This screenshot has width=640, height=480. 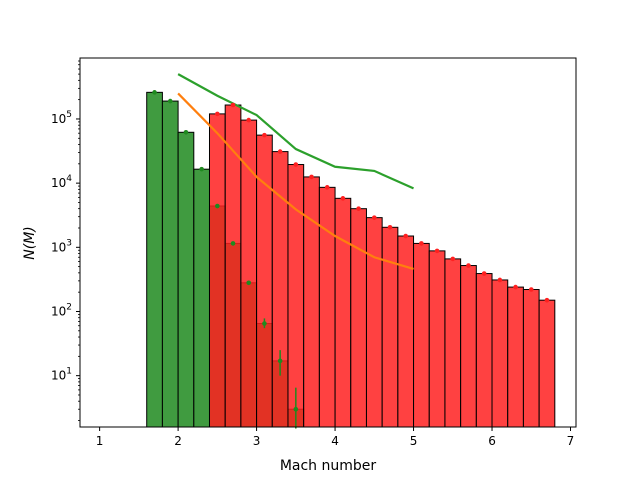 I want to click on marker-s0-b9, so click(x=296, y=409).